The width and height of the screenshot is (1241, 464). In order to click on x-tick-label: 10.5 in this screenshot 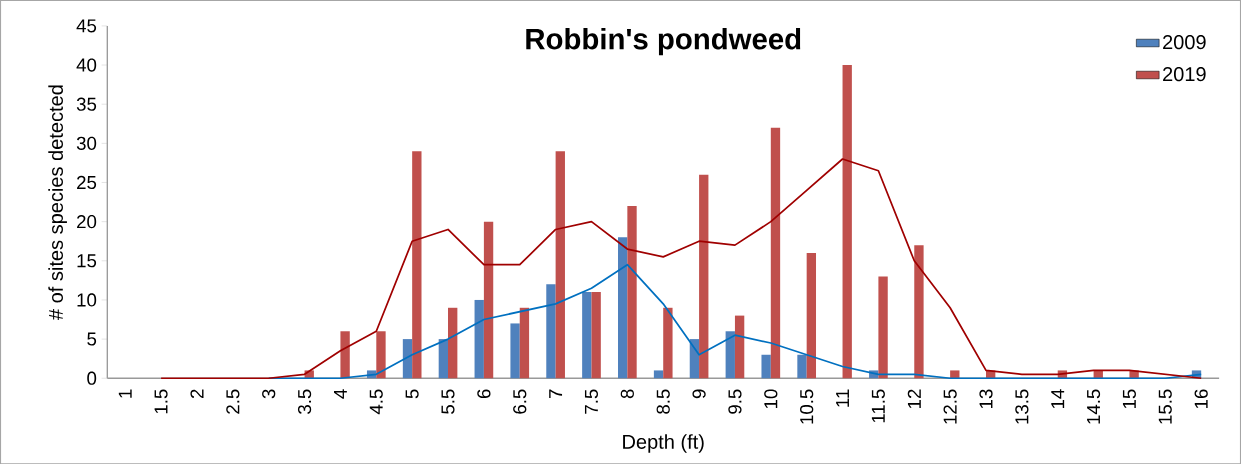, I will do `click(807, 406)`.